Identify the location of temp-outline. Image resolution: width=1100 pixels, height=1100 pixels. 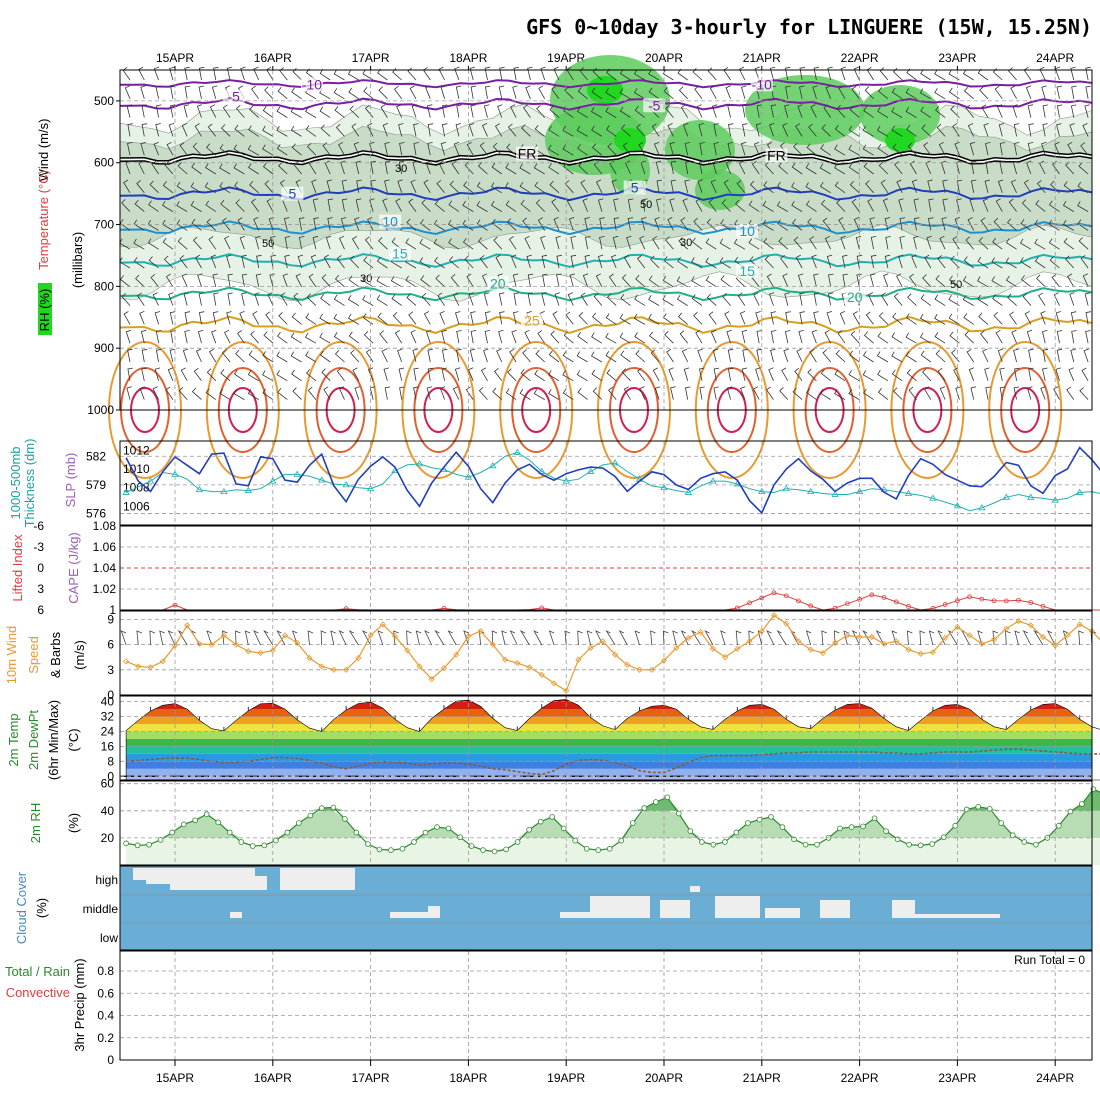
(612, 740).